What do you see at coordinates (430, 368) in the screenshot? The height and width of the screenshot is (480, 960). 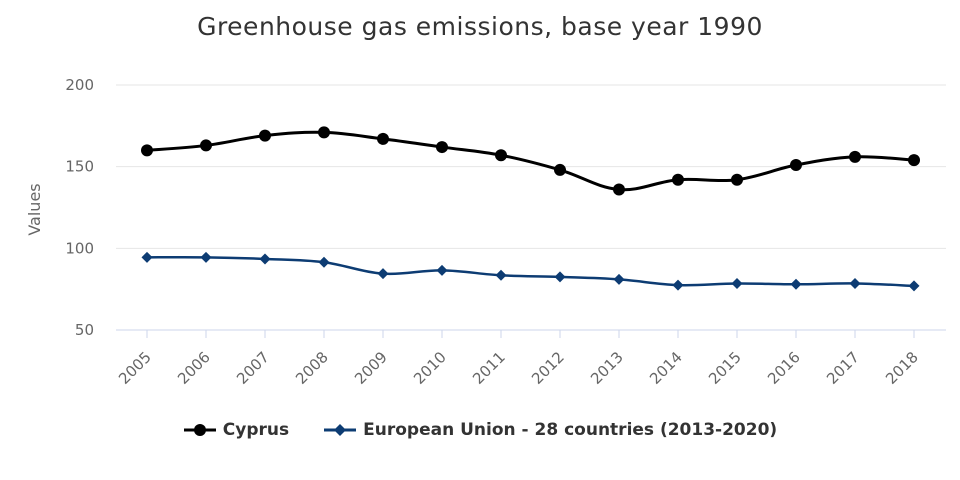 I see `x-tick-label: 2010` at bounding box center [430, 368].